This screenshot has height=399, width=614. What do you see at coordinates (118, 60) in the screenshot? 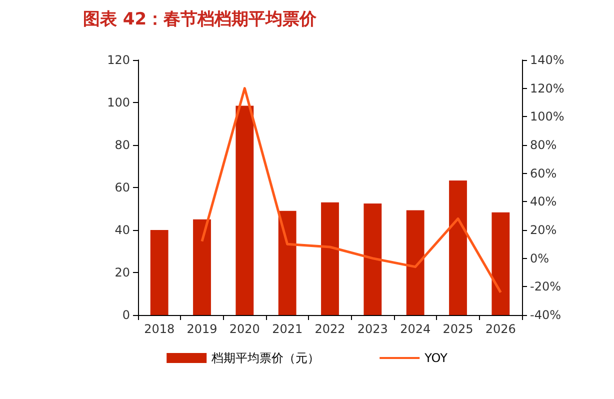
I see `y-tick-label: 120` at bounding box center [118, 60].